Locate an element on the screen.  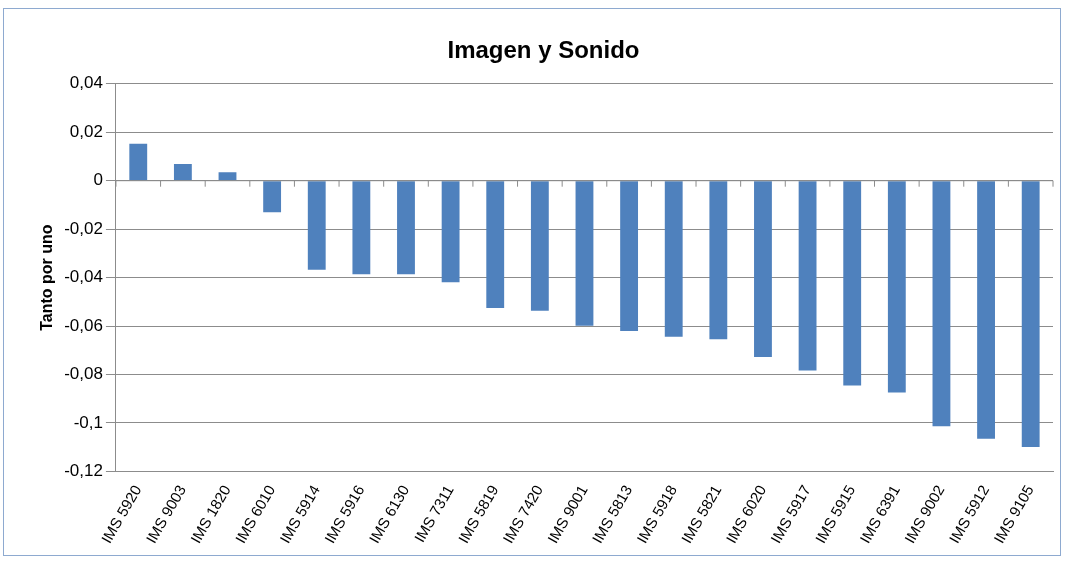
y-tick-label: 0 is located at coordinates (98, 180).